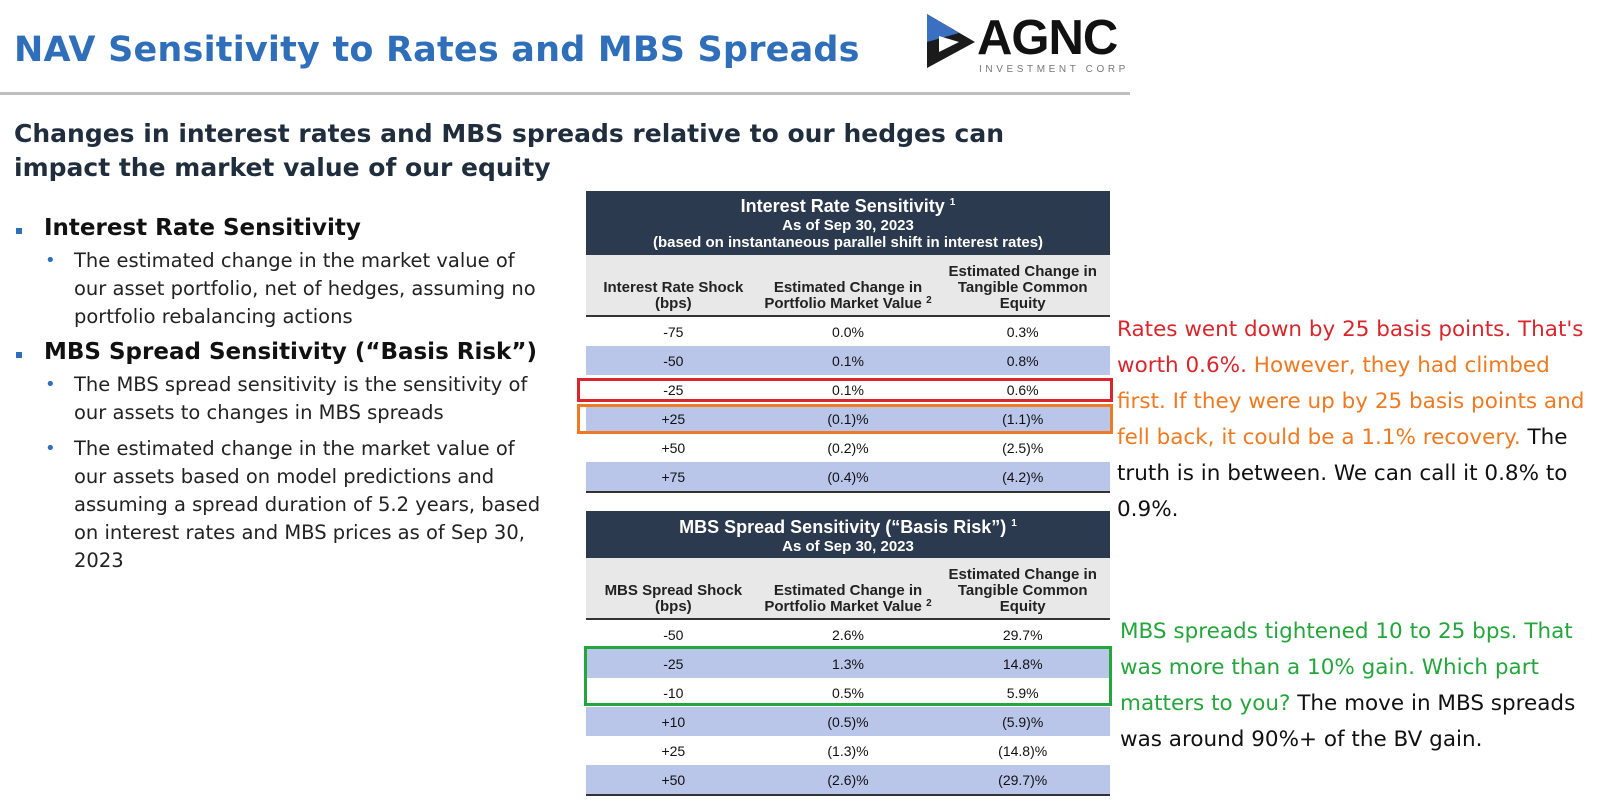 The image size is (1600, 801). I want to click on table-cell-shock: +10, so click(673, 721).